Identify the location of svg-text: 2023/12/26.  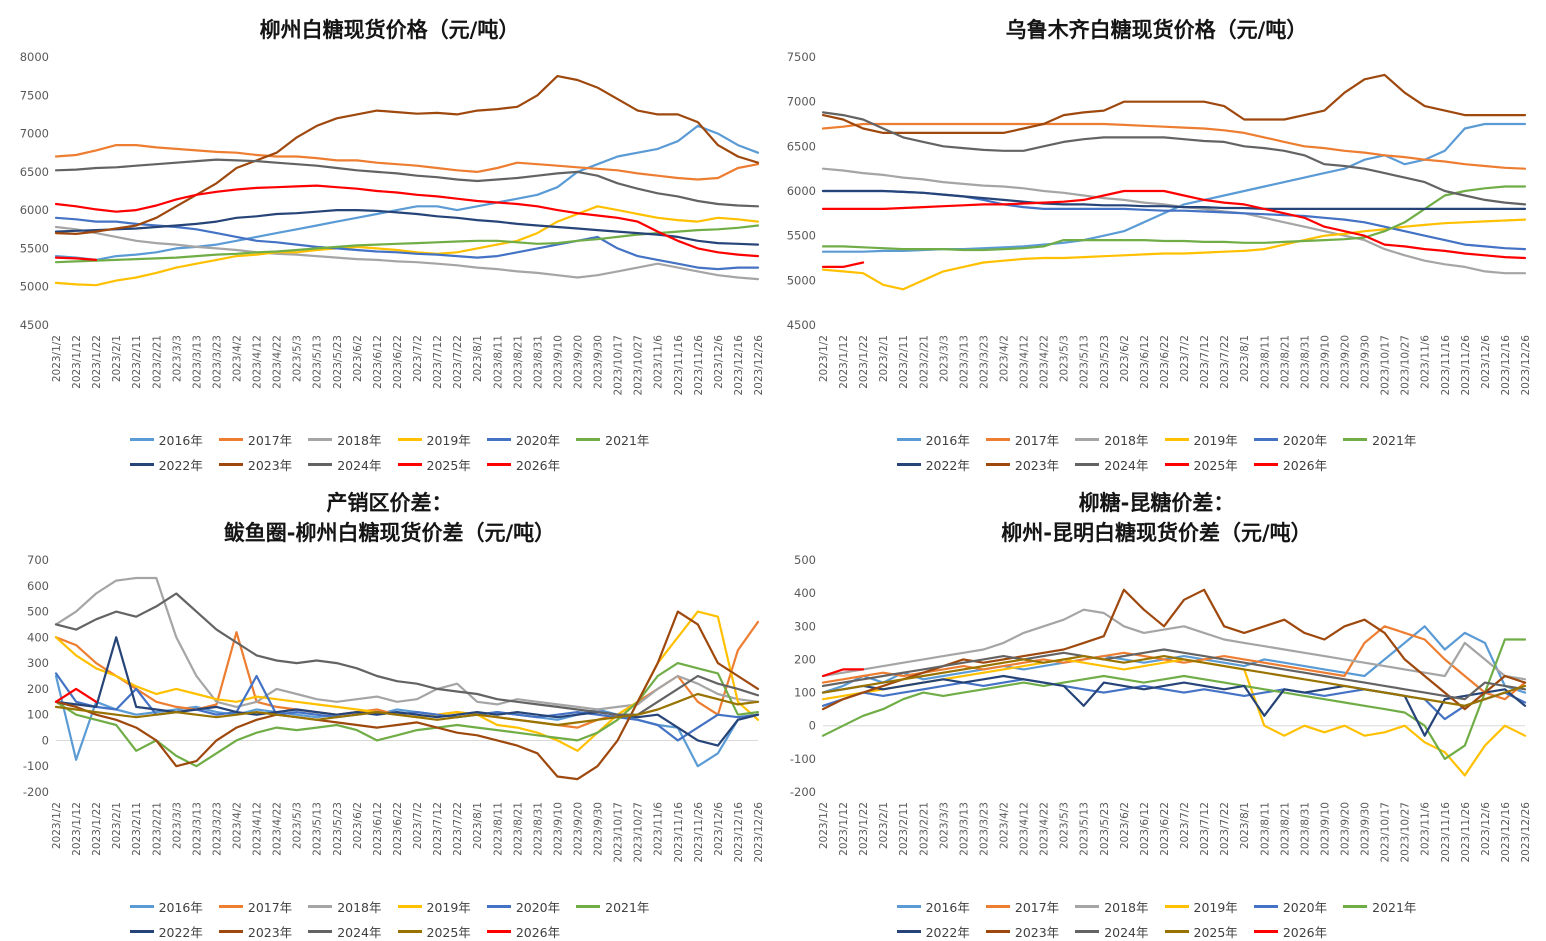
(1526, 832).